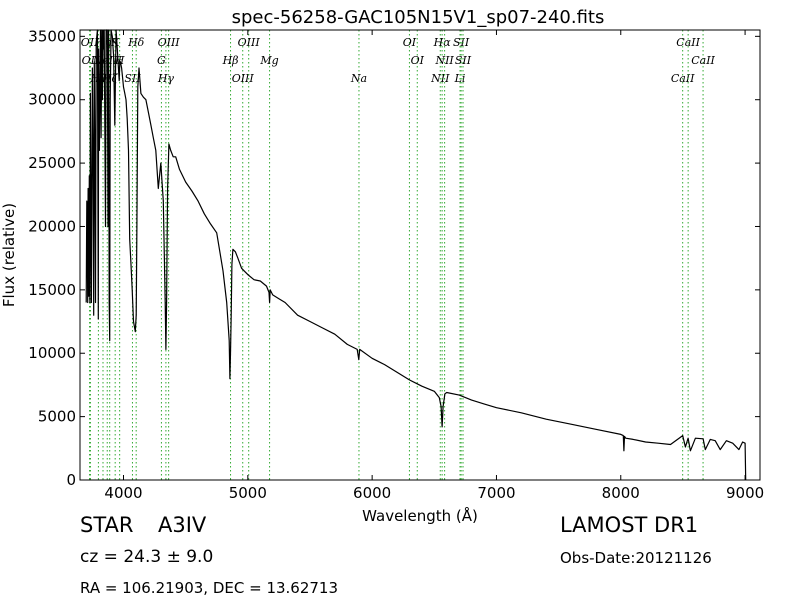 This screenshot has width=800, height=600. What do you see at coordinates (621, 493) in the screenshot?
I see `x-tick-label: 8000` at bounding box center [621, 493].